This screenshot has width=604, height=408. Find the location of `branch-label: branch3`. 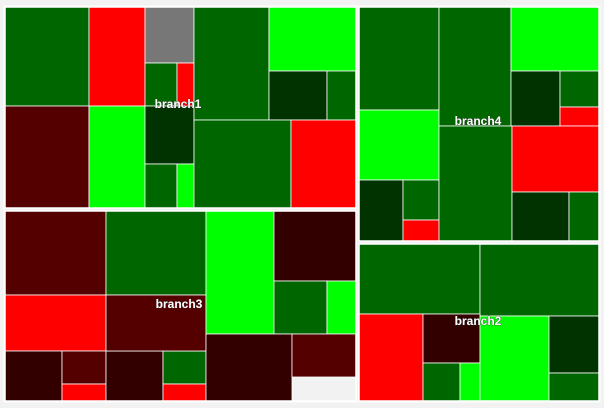

branch-label: branch3 is located at coordinates (179, 304).